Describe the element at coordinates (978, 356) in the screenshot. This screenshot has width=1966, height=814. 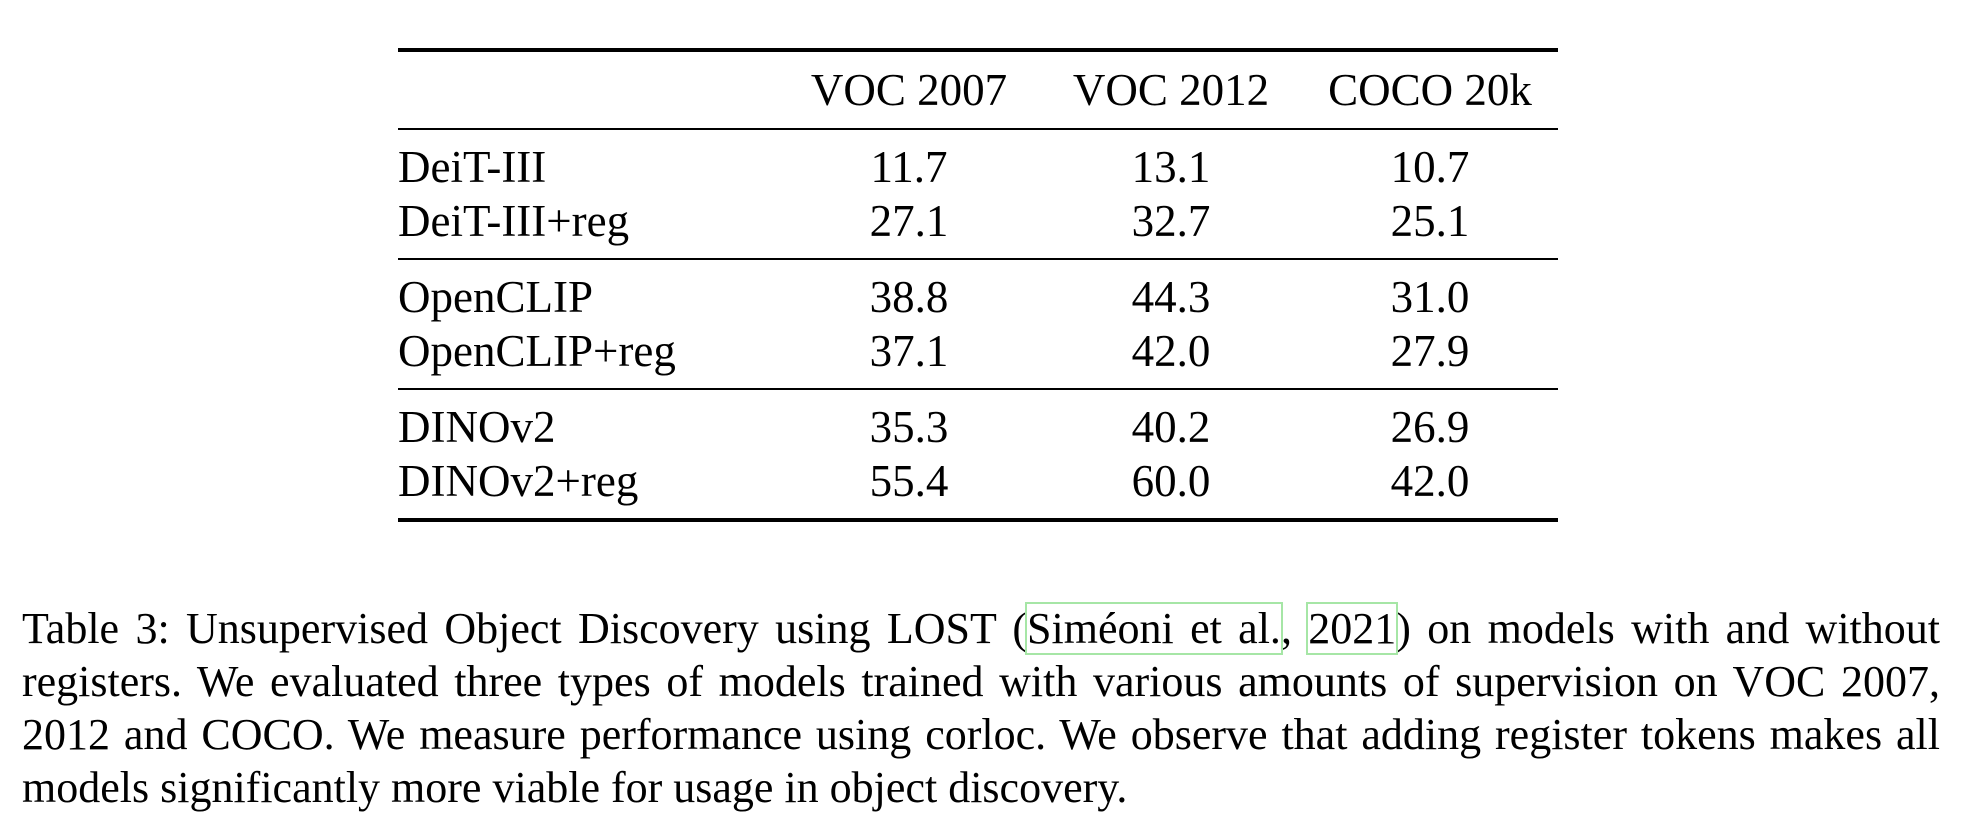
I see `table-row: OpenCLIP+reg 37.1 42.0 27.9` at that location.